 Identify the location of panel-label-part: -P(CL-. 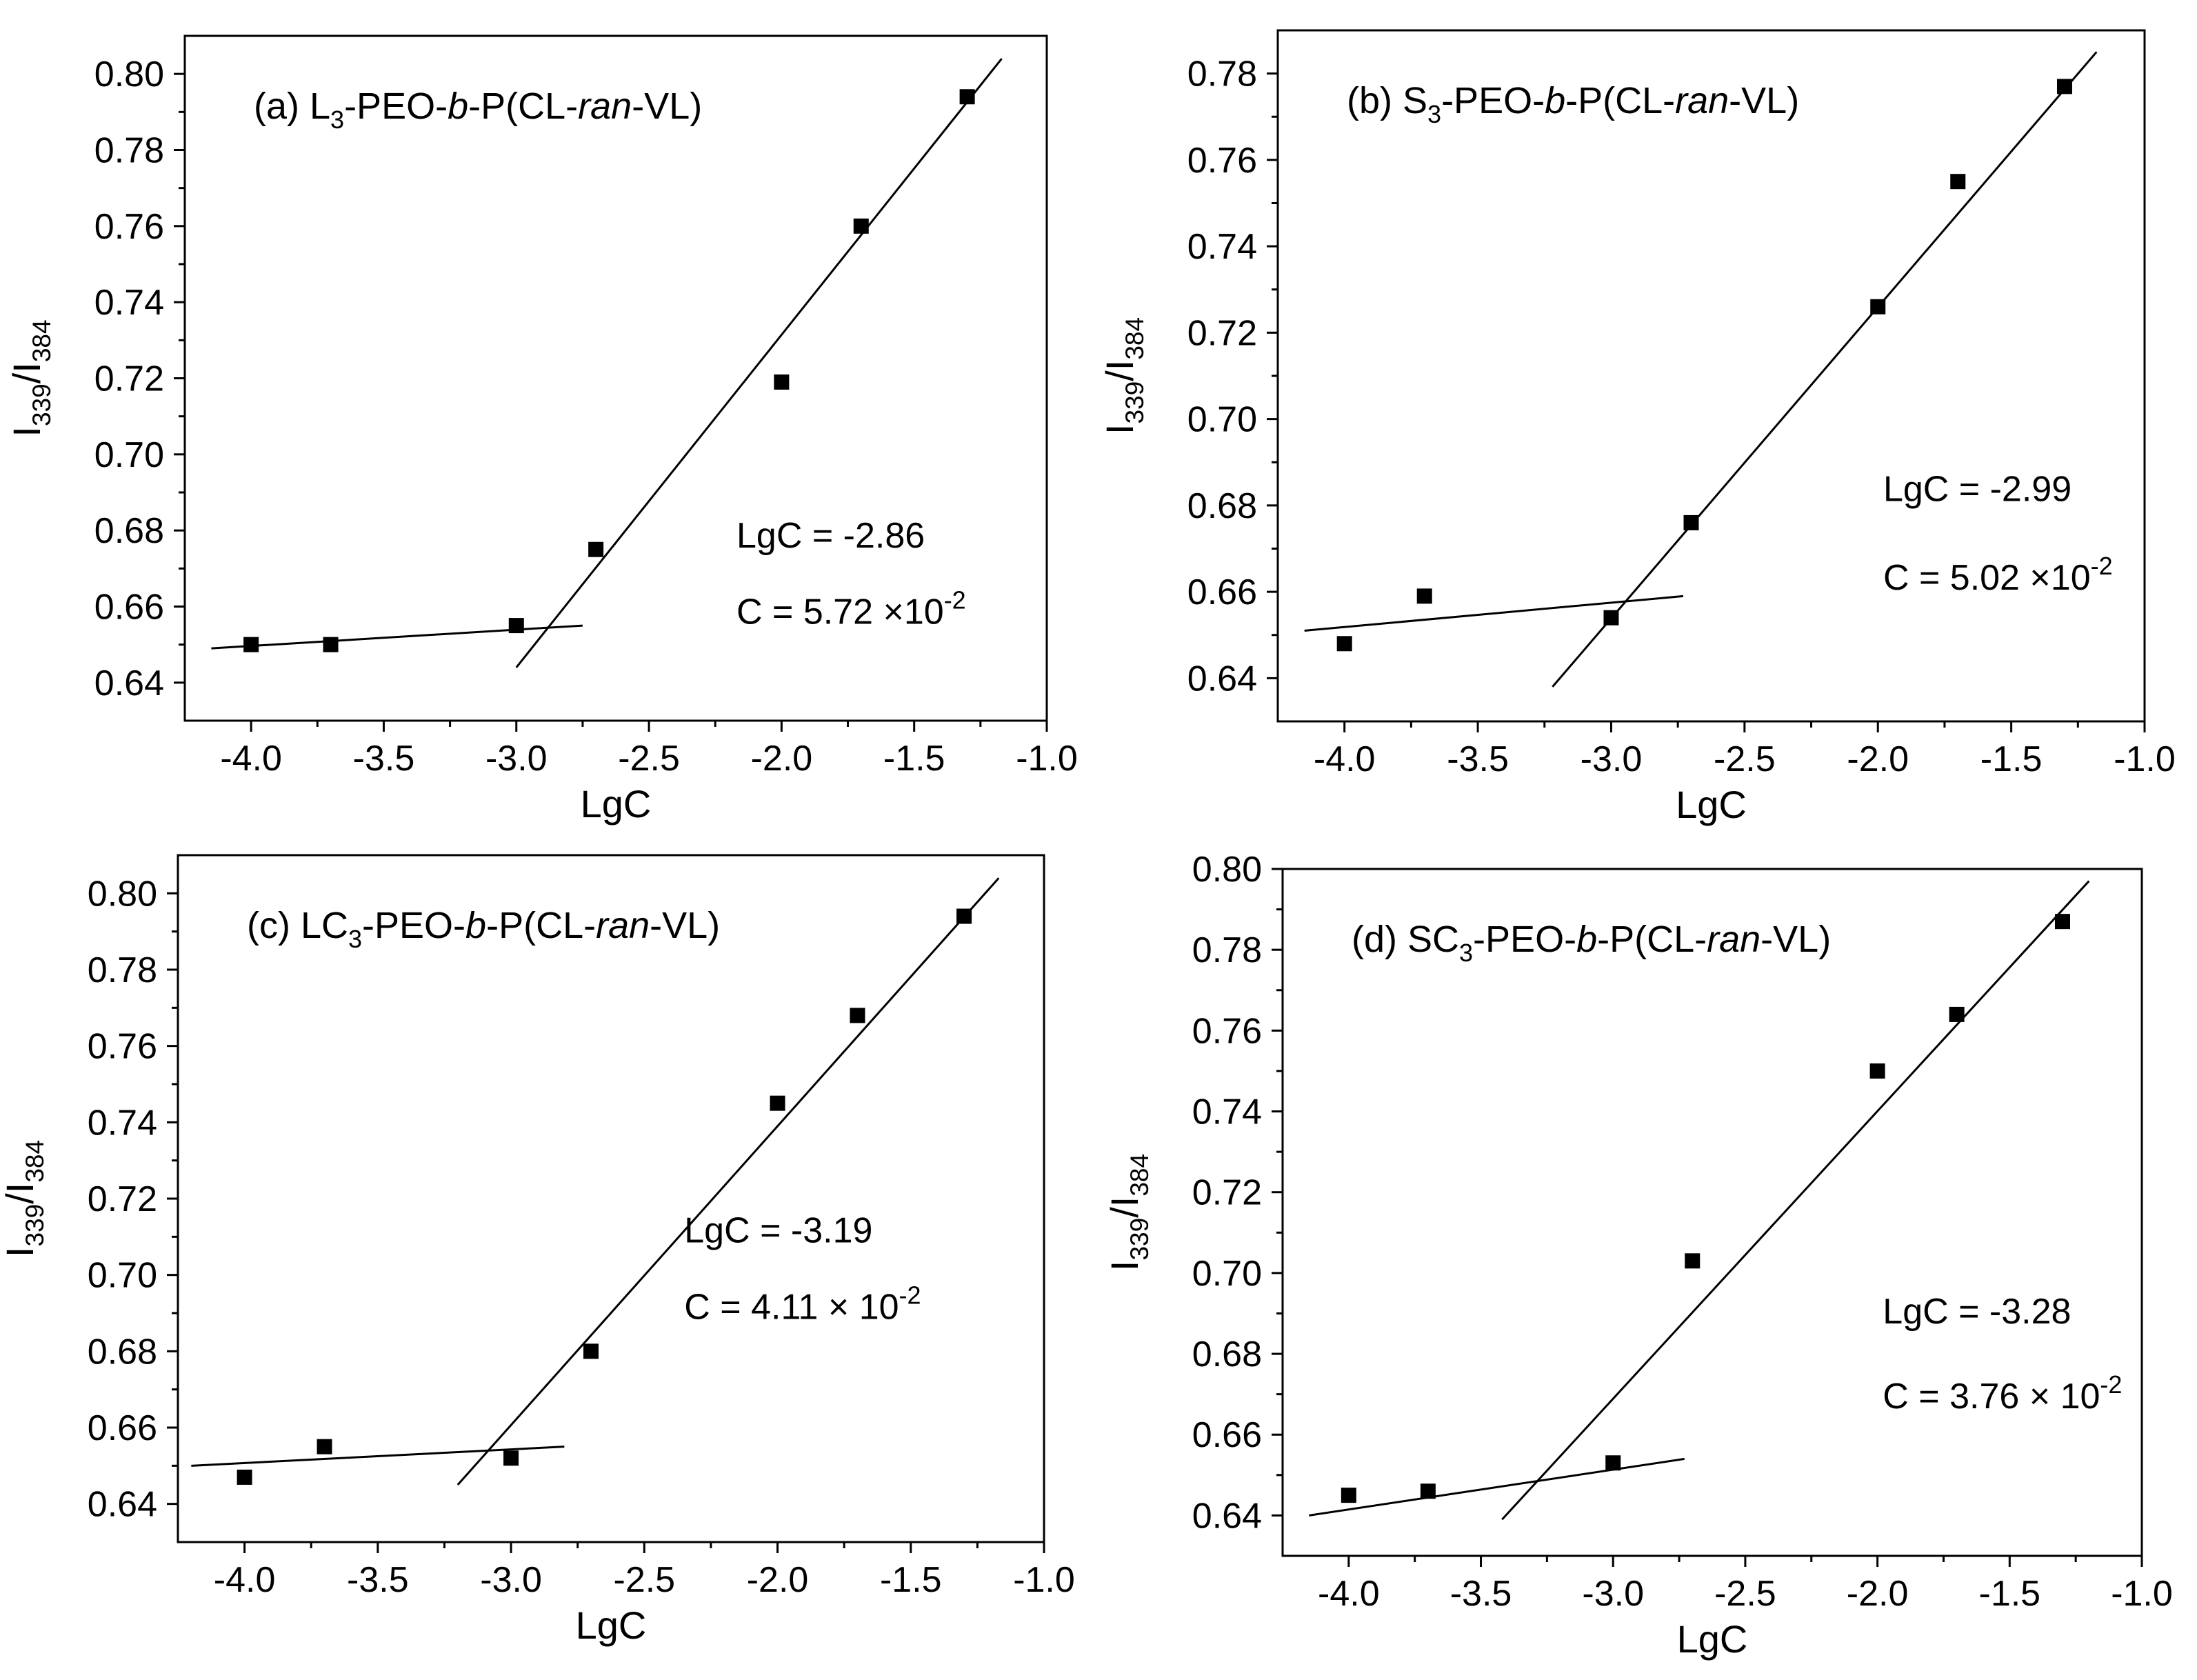
(541, 925).